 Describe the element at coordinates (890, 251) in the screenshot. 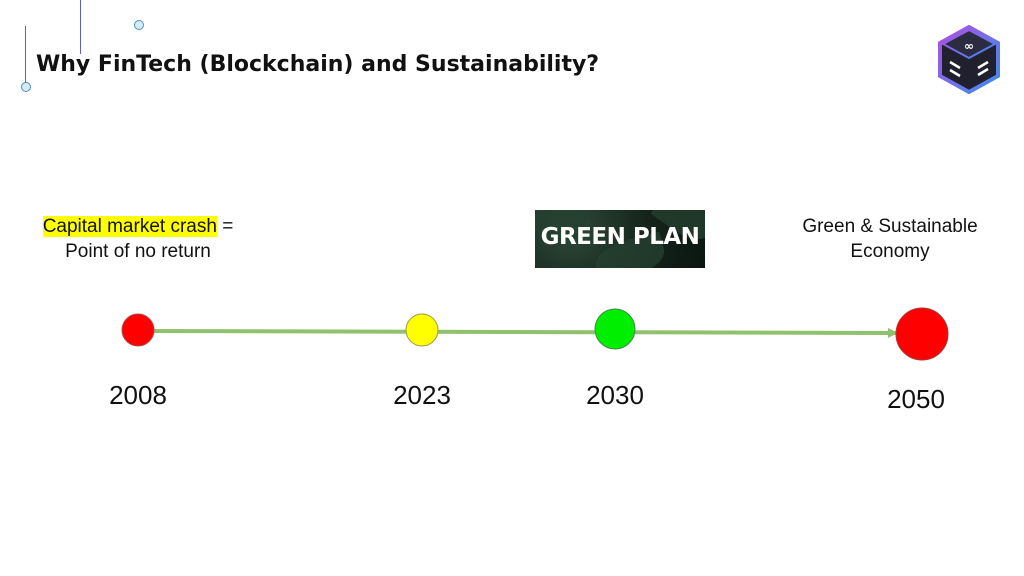

I see `label-line2: Economy` at that location.